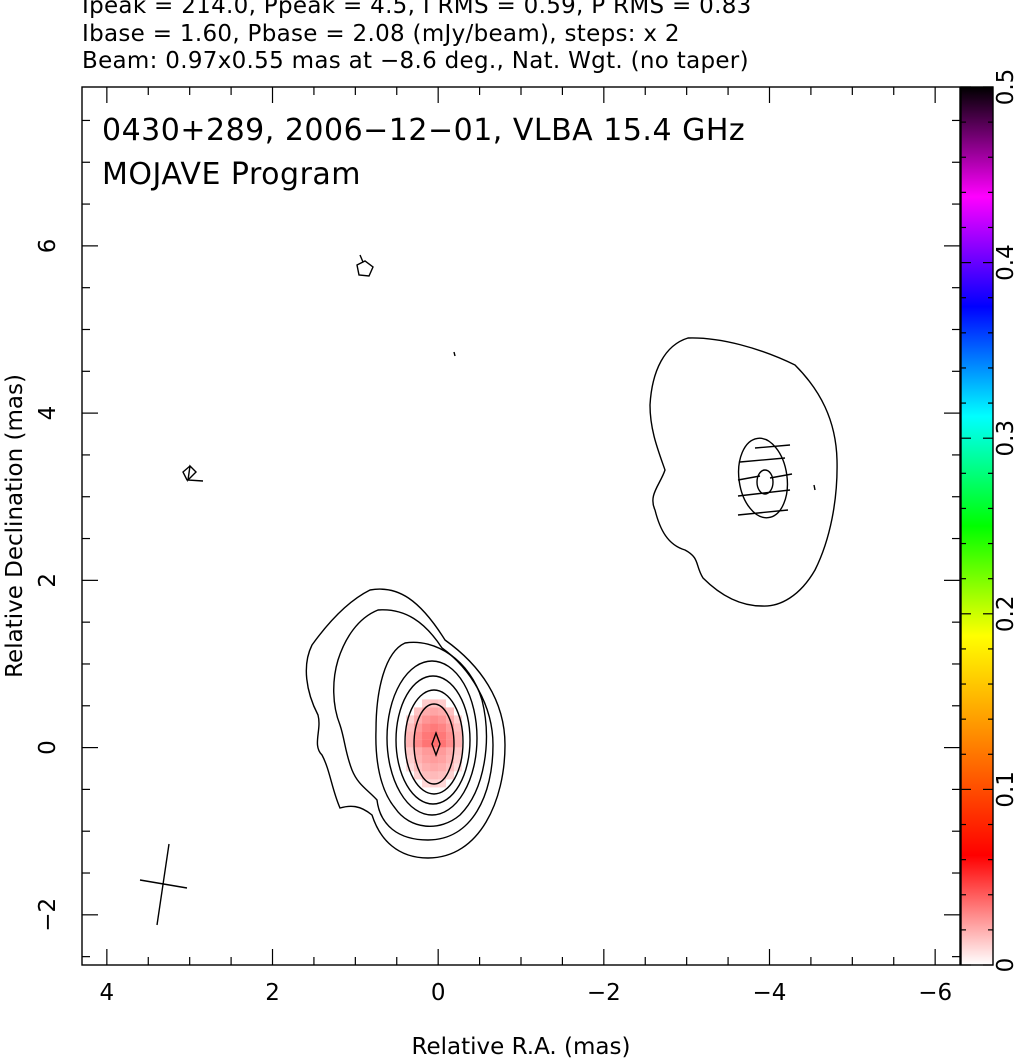 The width and height of the screenshot is (1021, 1060). What do you see at coordinates (814, 487) in the screenshot?
I see `jet-contour-dot` at bounding box center [814, 487].